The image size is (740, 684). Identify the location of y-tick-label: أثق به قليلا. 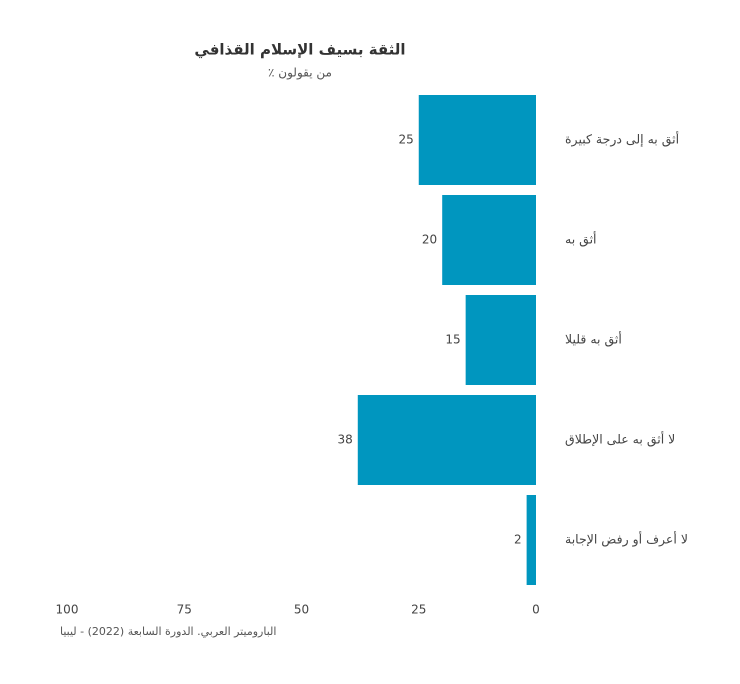
(593, 339).